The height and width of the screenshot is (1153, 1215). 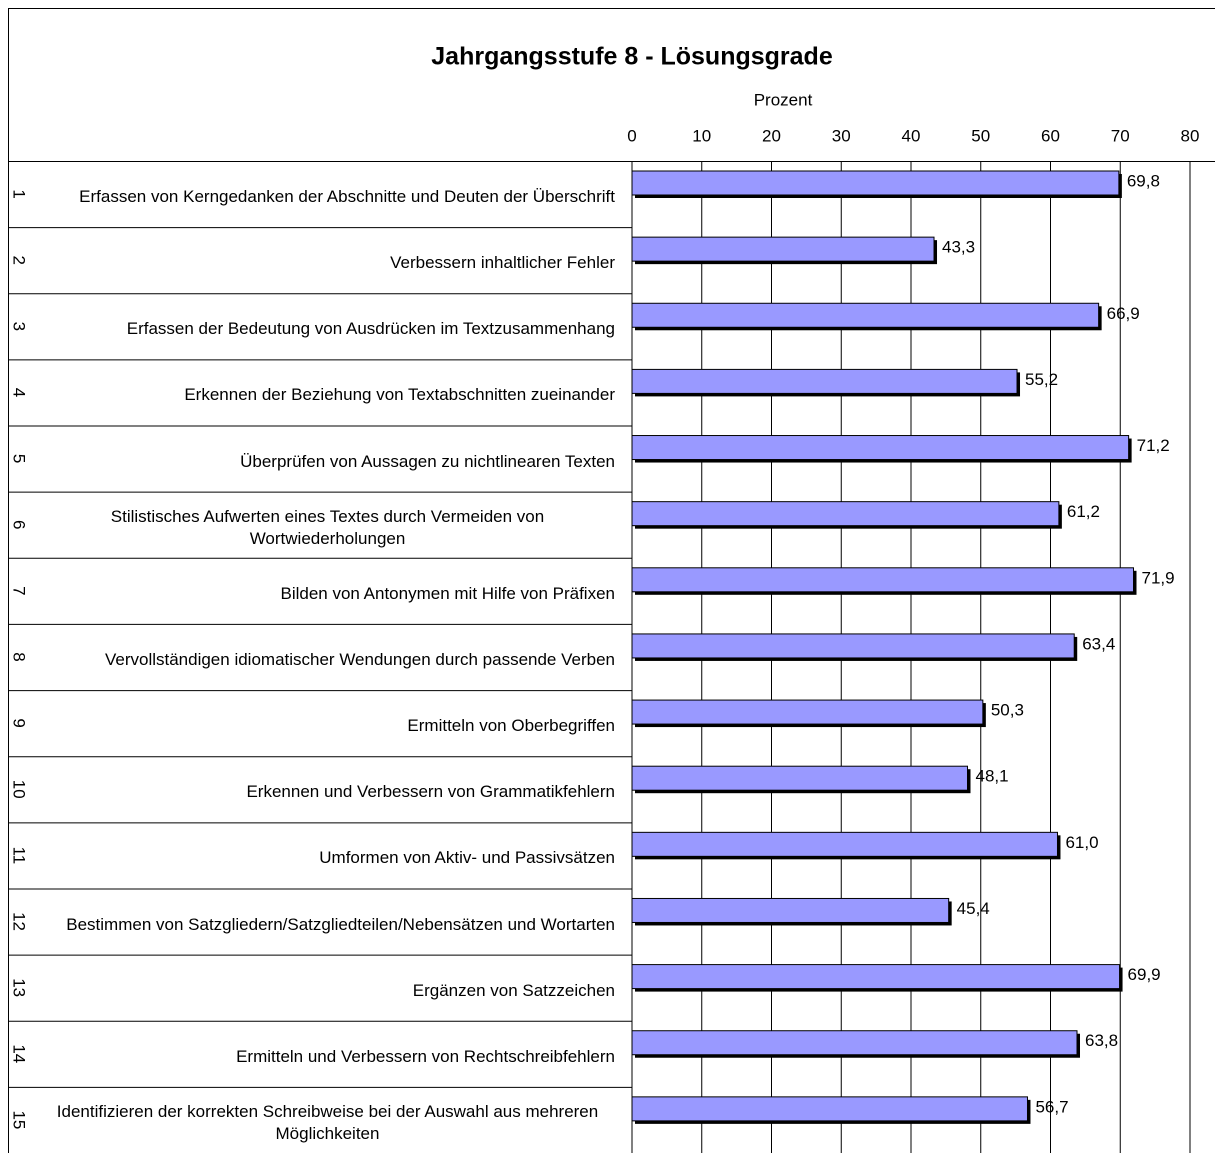 I want to click on category-label: Umformen von Aktiv- und Passivsätzen, so click(x=467, y=858).